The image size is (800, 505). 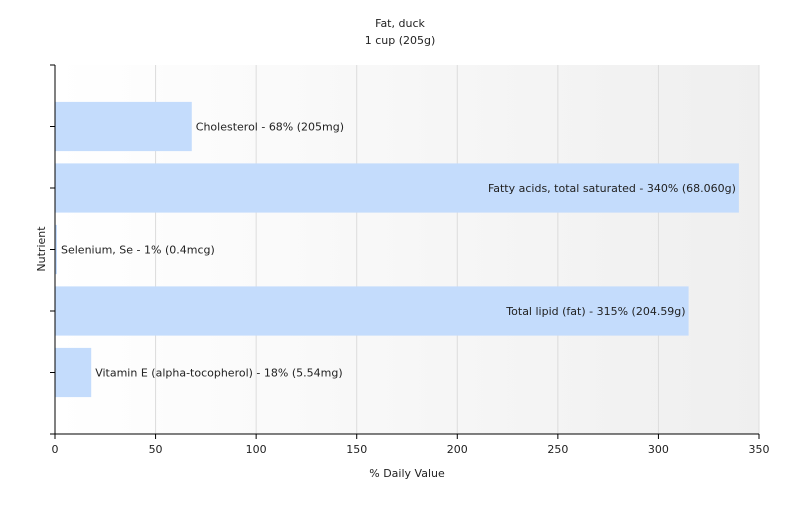 What do you see at coordinates (356, 449) in the screenshot?
I see `x-tick-label: 150` at bounding box center [356, 449].